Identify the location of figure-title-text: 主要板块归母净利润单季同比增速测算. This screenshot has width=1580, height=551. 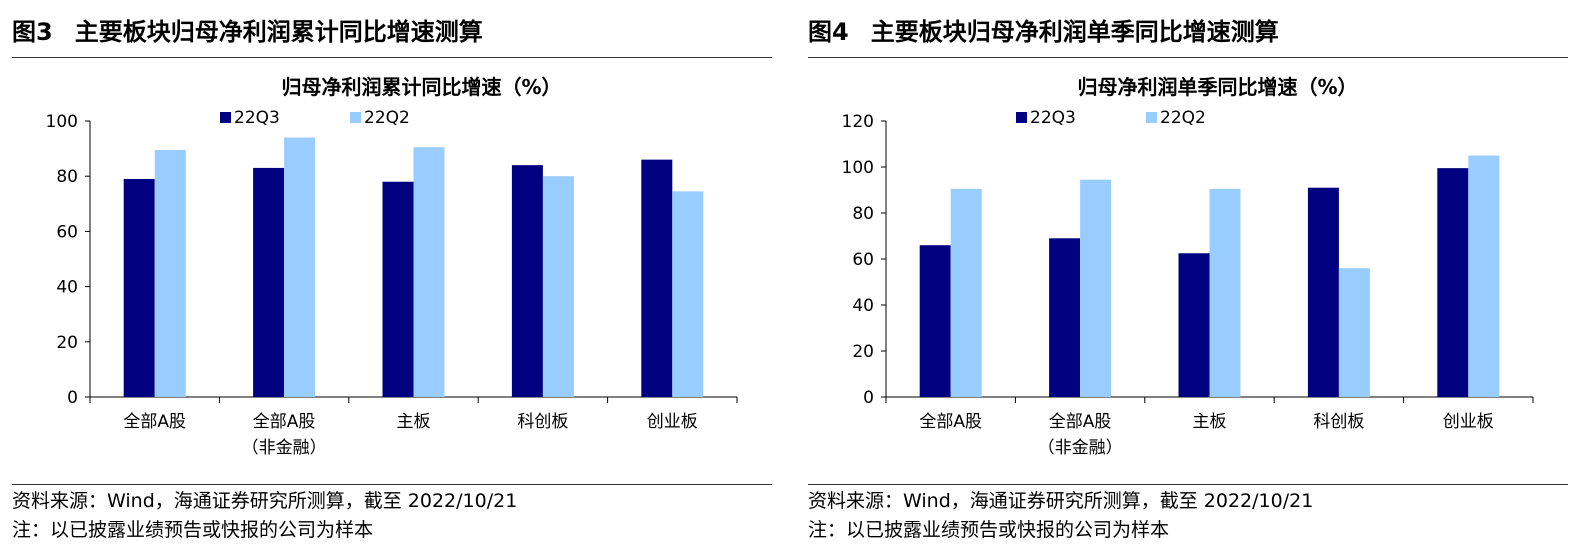
(1074, 32).